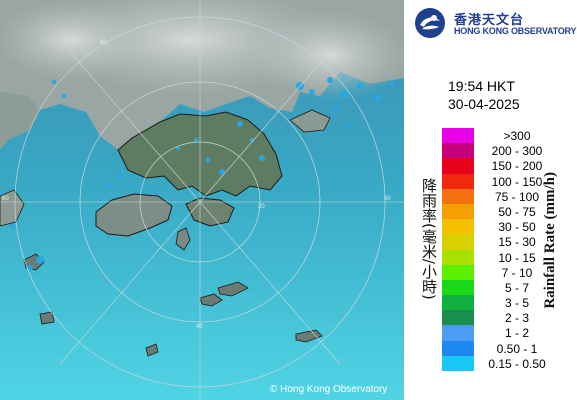  I want to click on eastern-peninsula, so click(310, 121).